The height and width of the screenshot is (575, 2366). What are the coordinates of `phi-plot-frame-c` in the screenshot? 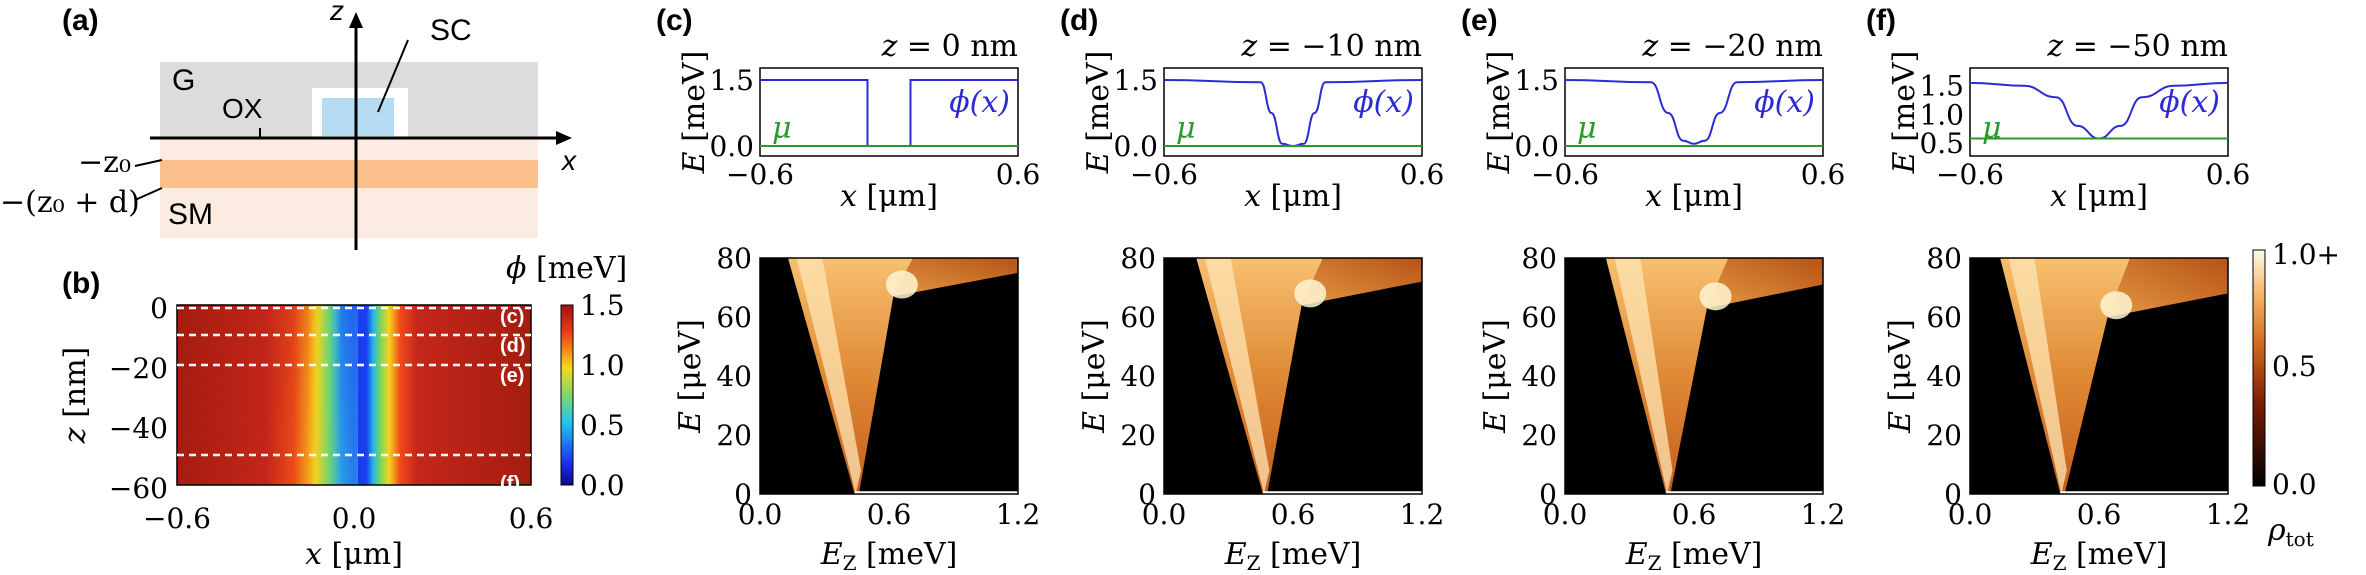 It's located at (889, 112).